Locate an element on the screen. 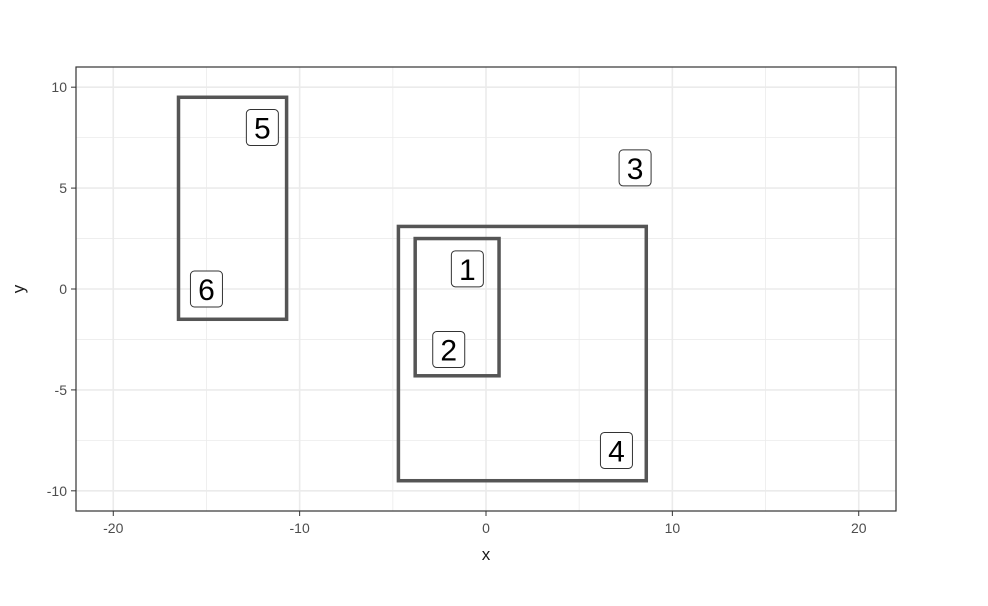 The width and height of the screenshot is (988, 606). point-label-4: 4 is located at coordinates (616, 450).